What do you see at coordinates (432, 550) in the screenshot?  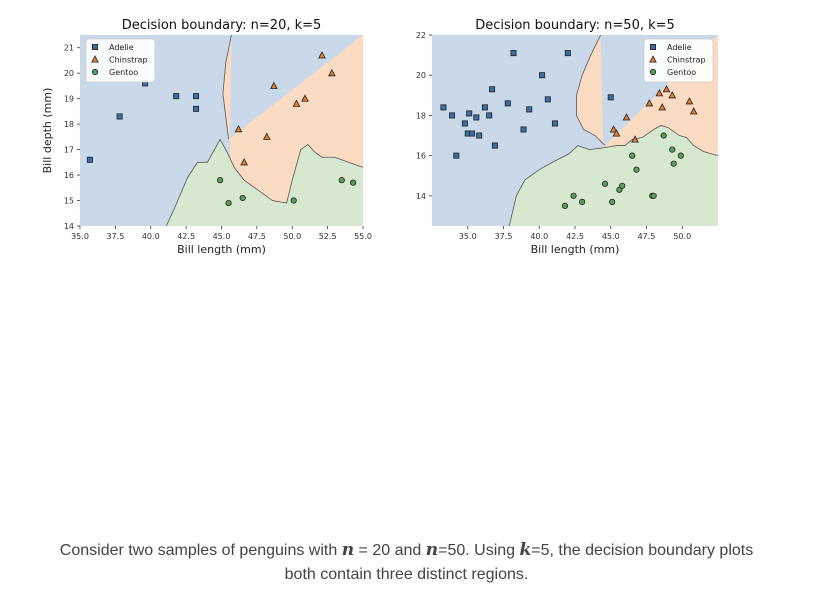 I see `caption-n-symbol-2: n` at bounding box center [432, 550].